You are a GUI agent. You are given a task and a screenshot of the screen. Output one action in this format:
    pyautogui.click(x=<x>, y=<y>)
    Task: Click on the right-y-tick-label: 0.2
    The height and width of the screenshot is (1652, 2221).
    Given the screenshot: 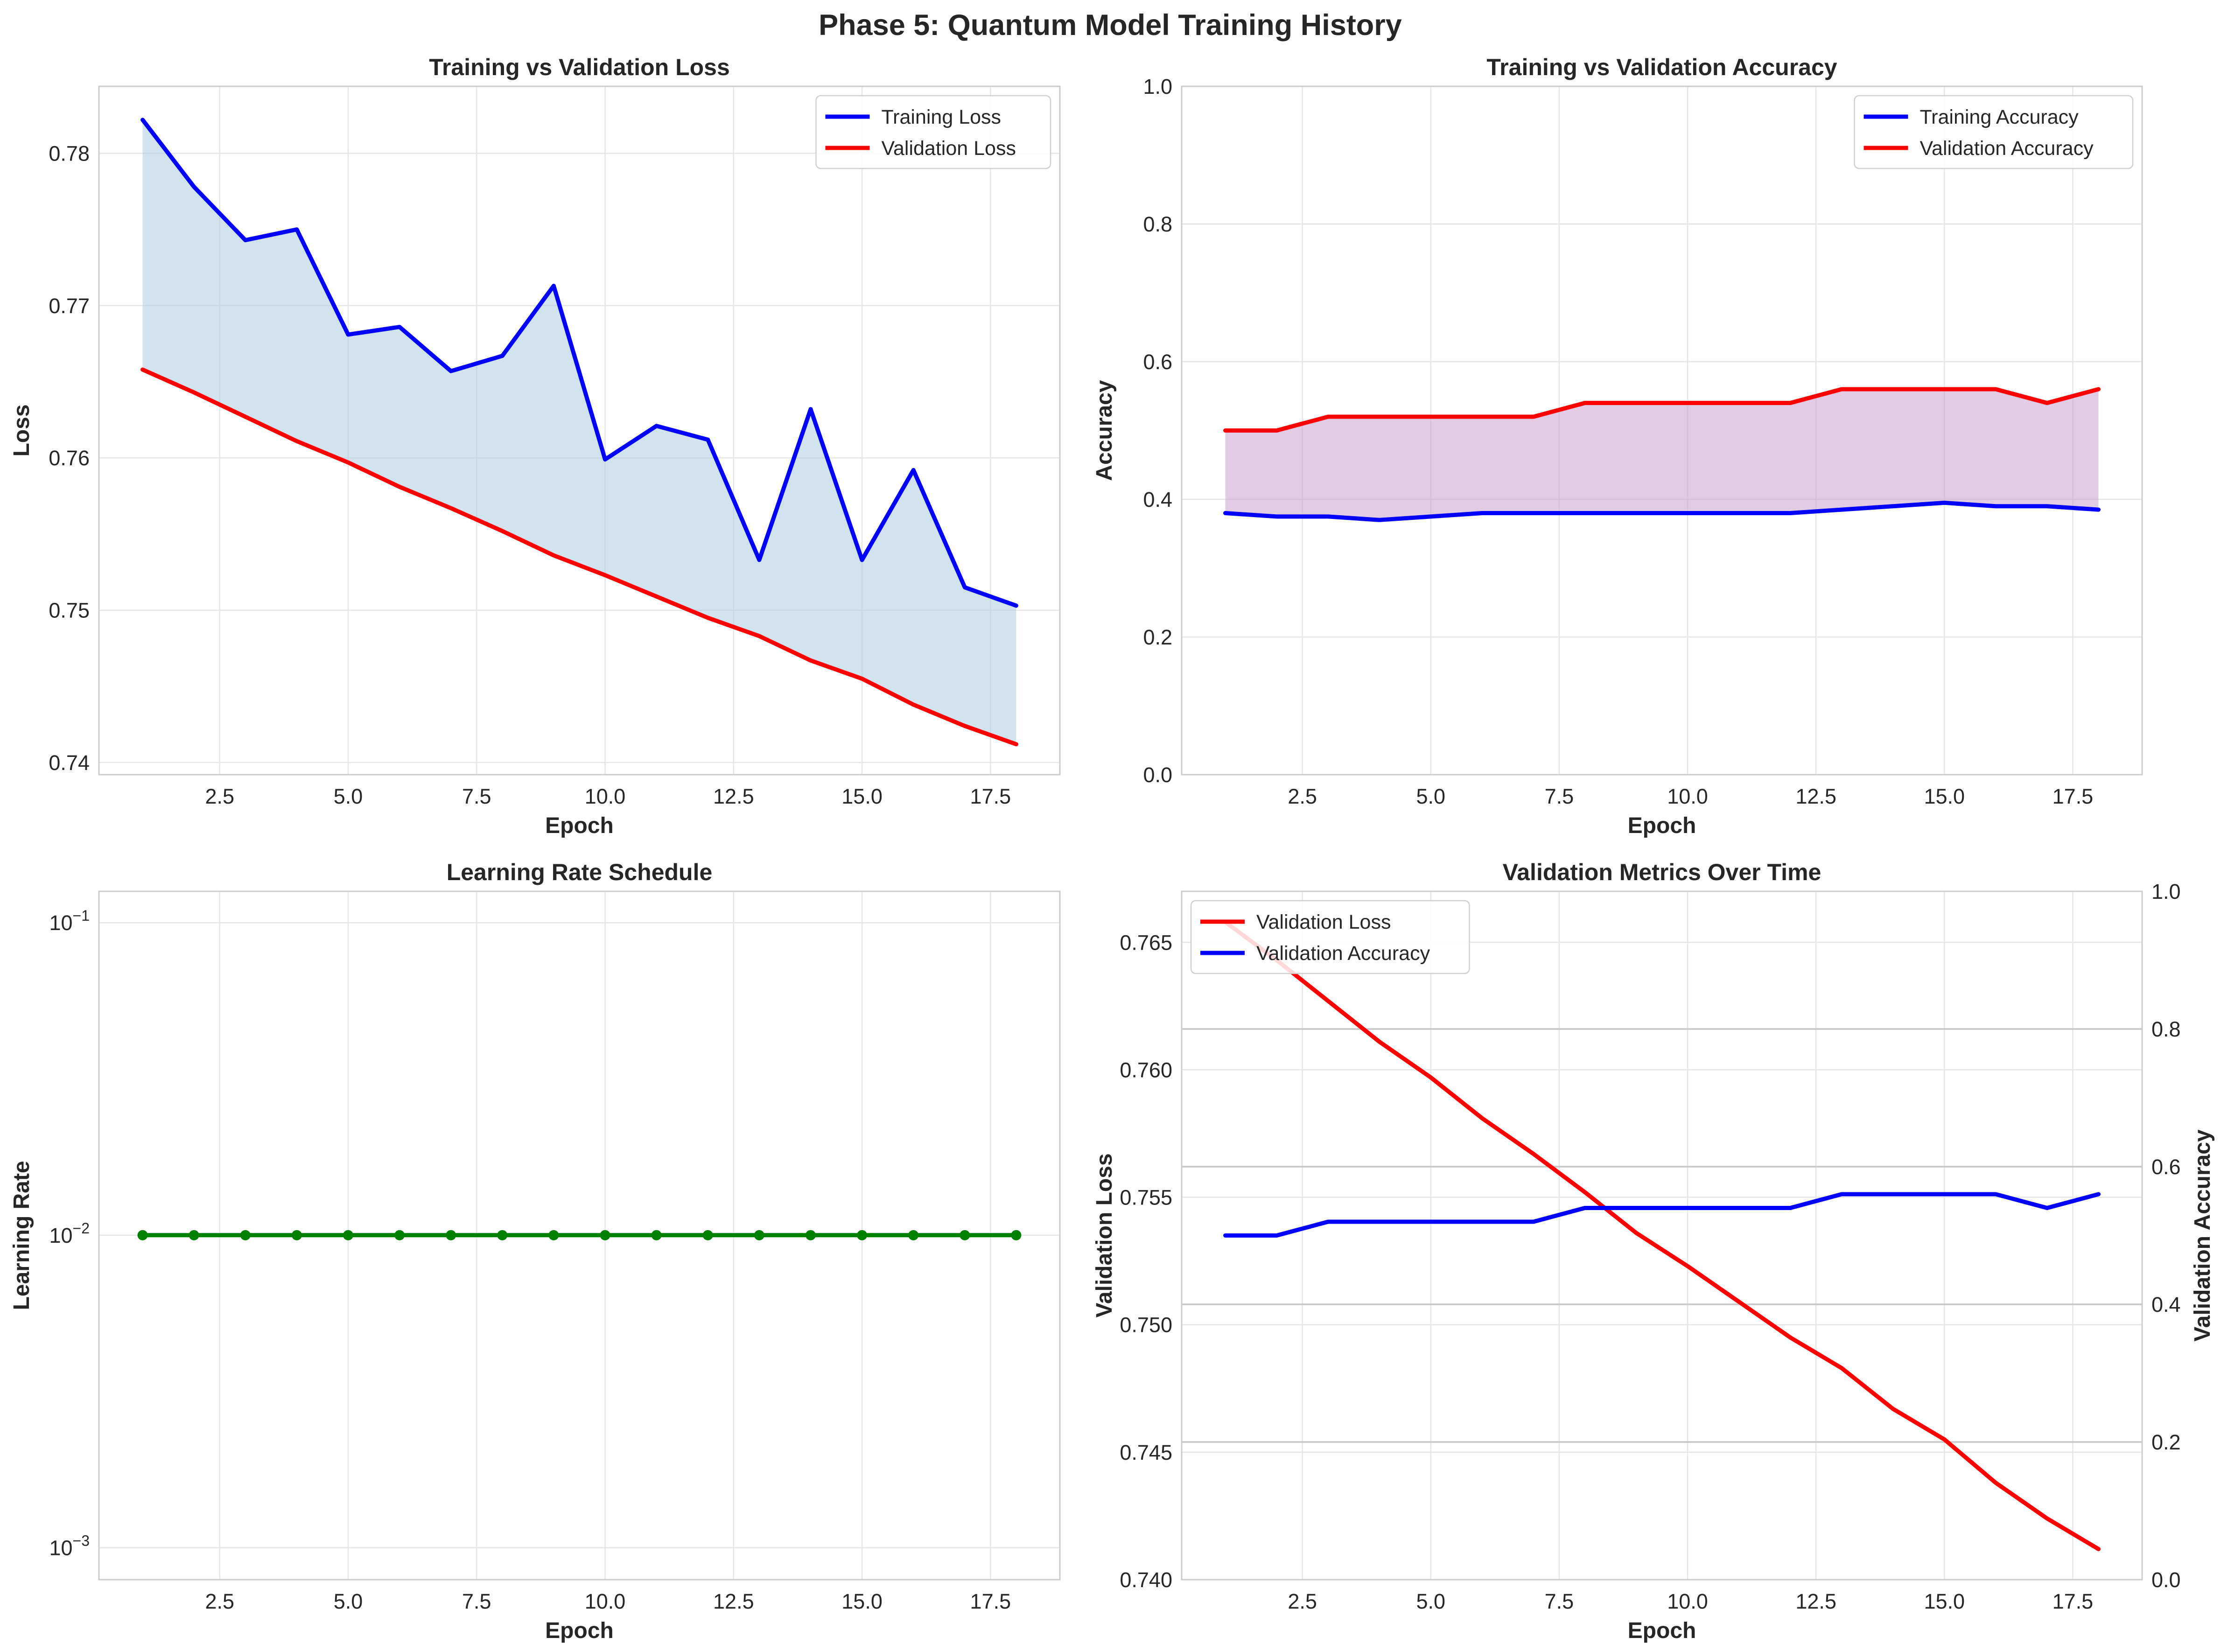 What is the action you would take?
    pyautogui.click(x=2166, y=1442)
    